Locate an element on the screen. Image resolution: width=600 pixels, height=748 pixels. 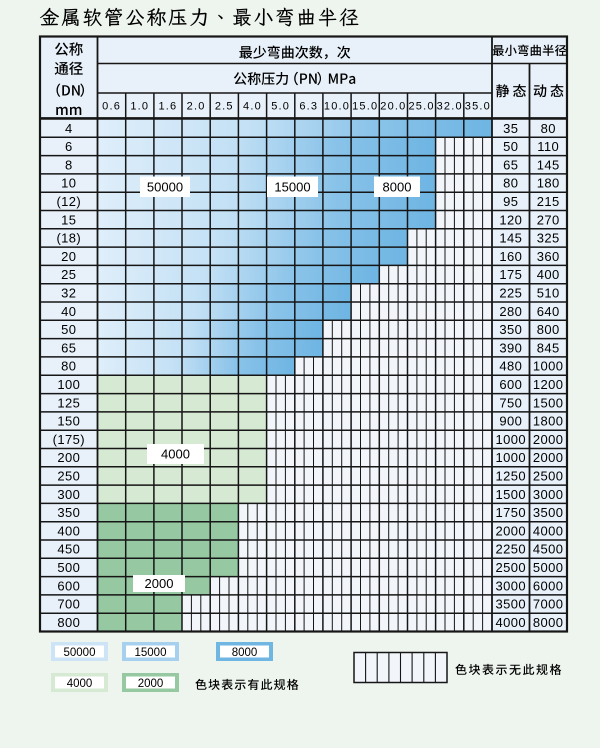
svg-text: 215 is located at coordinates (548, 201).